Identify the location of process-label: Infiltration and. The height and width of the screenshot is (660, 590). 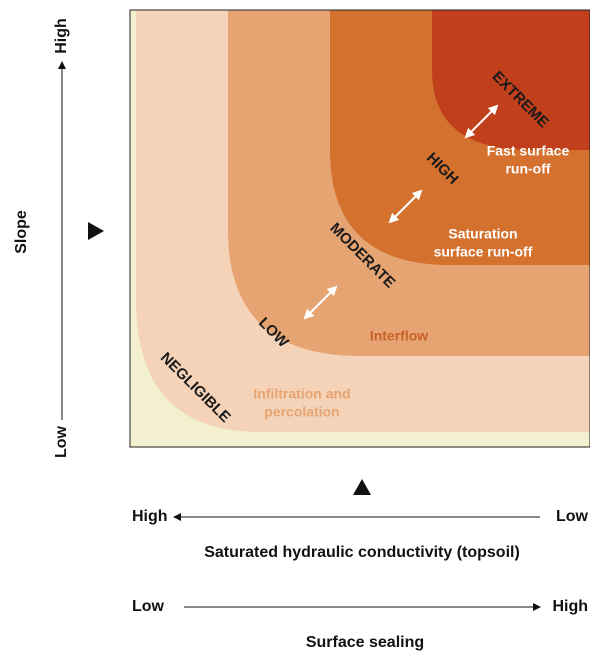
(301, 394).